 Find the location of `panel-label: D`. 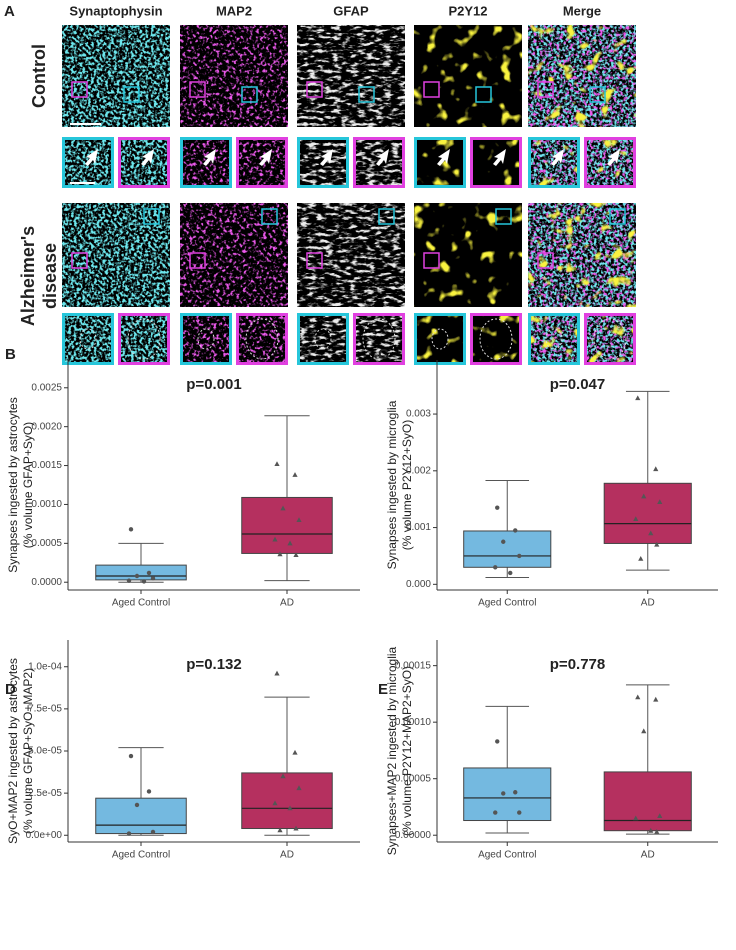

panel-label: D is located at coordinates (10, 689).